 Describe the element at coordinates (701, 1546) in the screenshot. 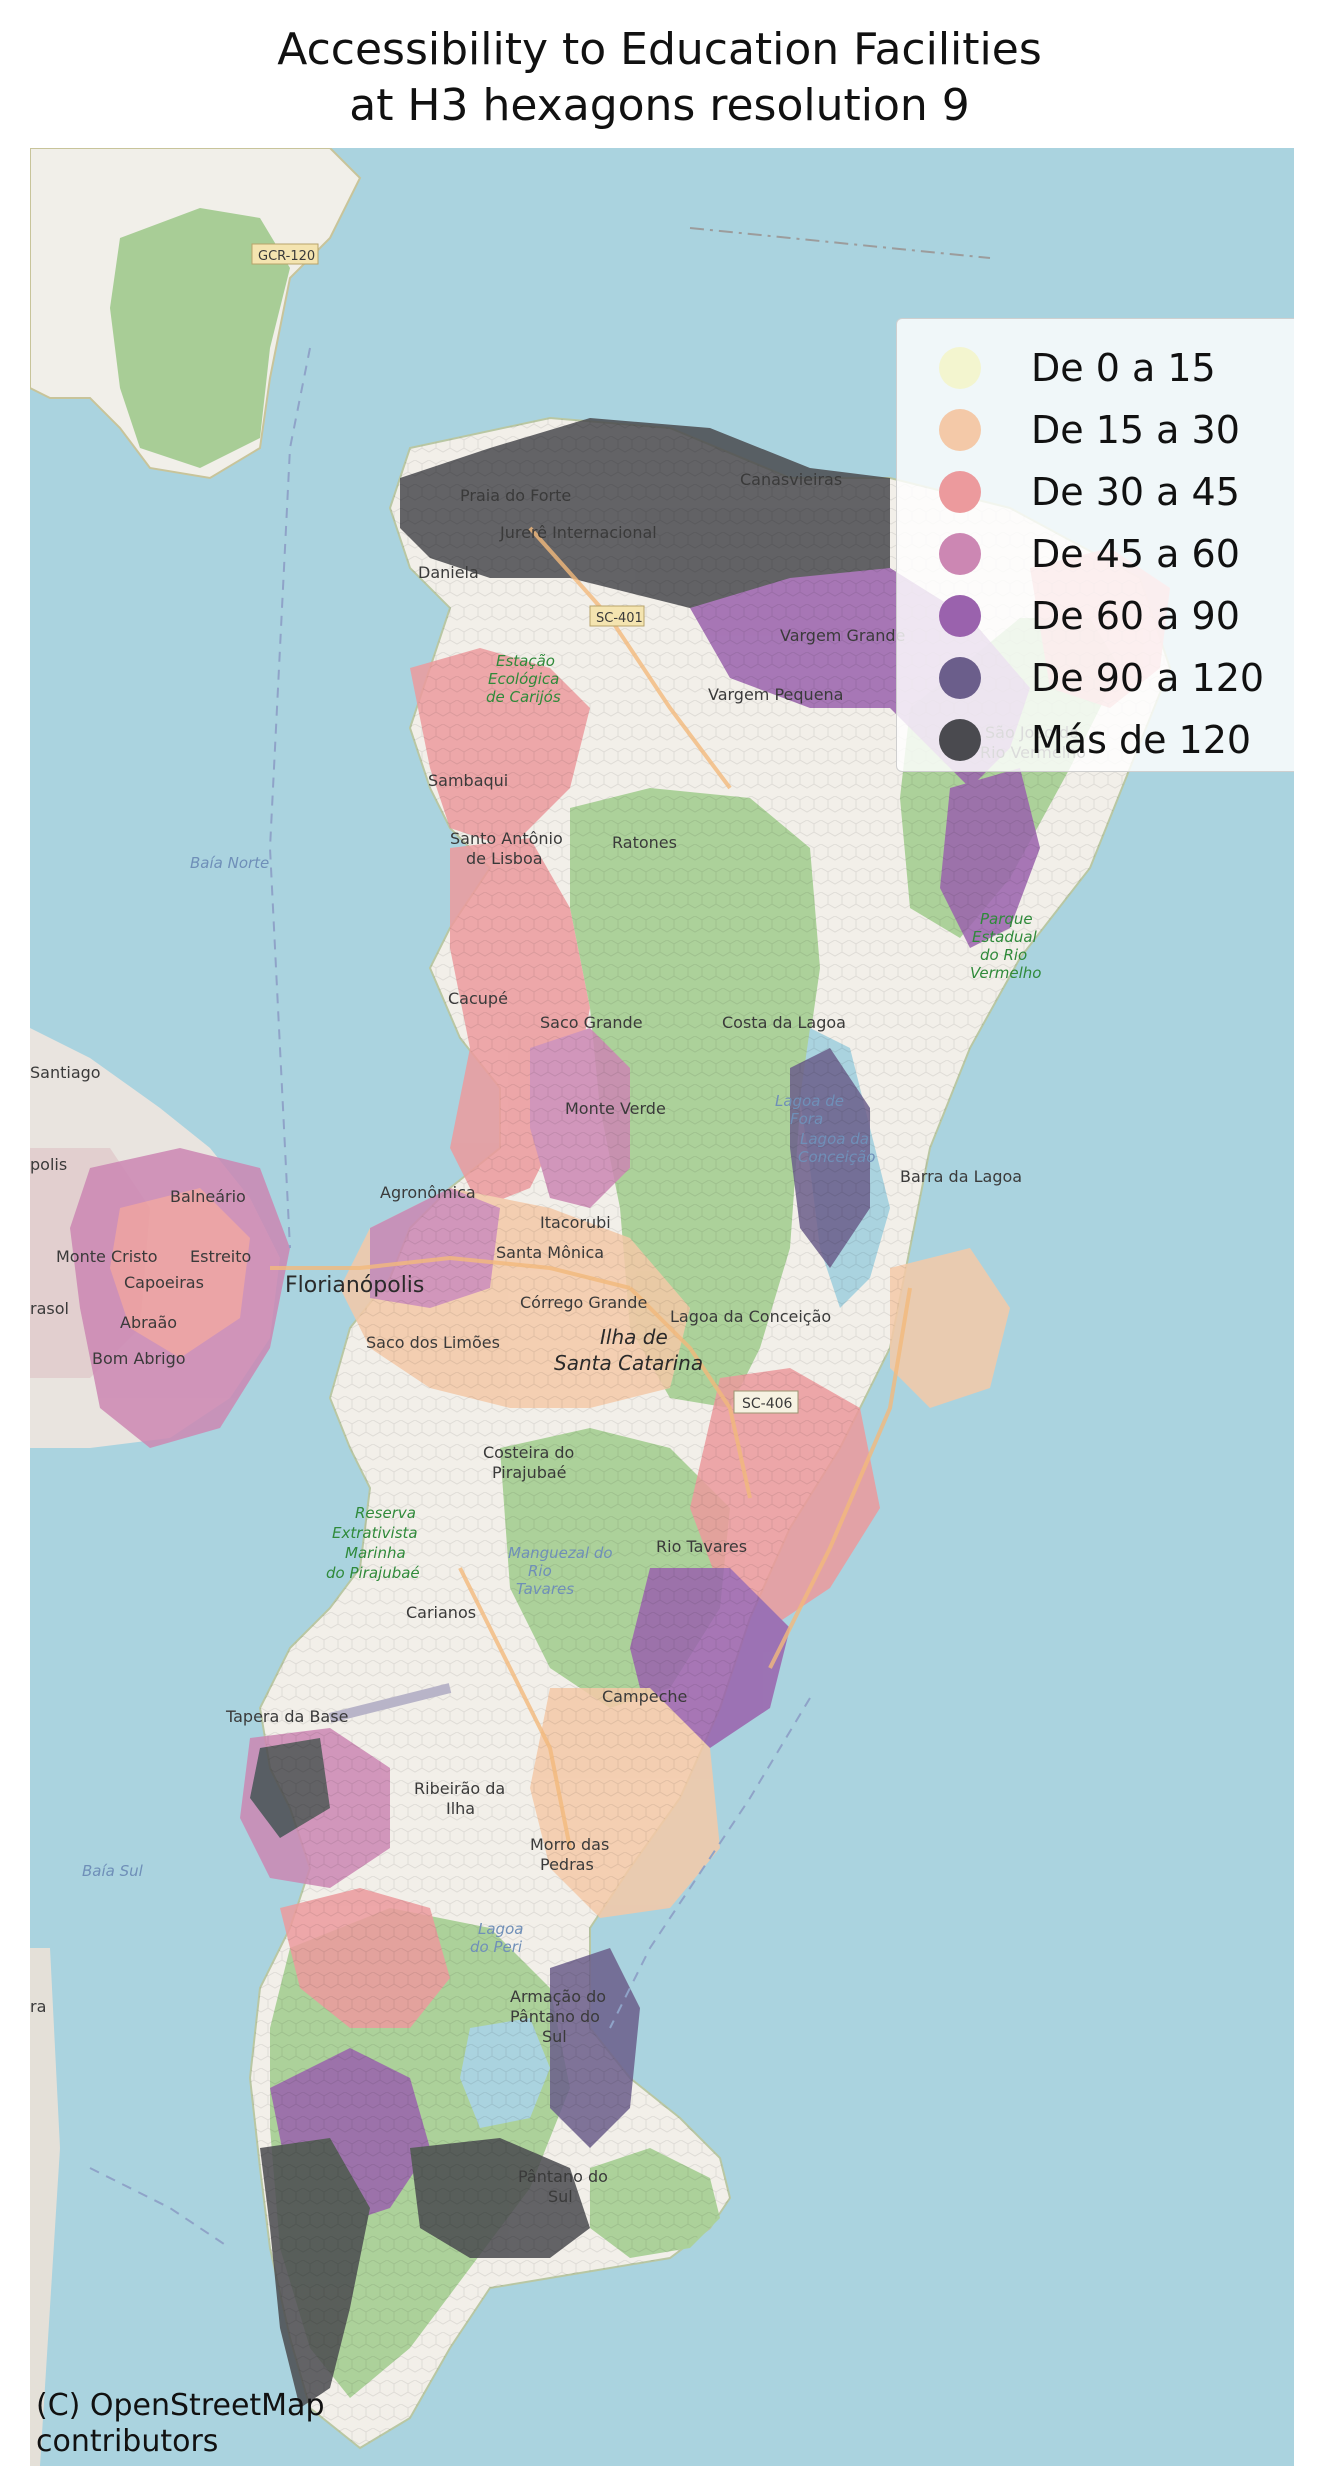

I see `label-rio-tavares: Rio Tavares` at that location.